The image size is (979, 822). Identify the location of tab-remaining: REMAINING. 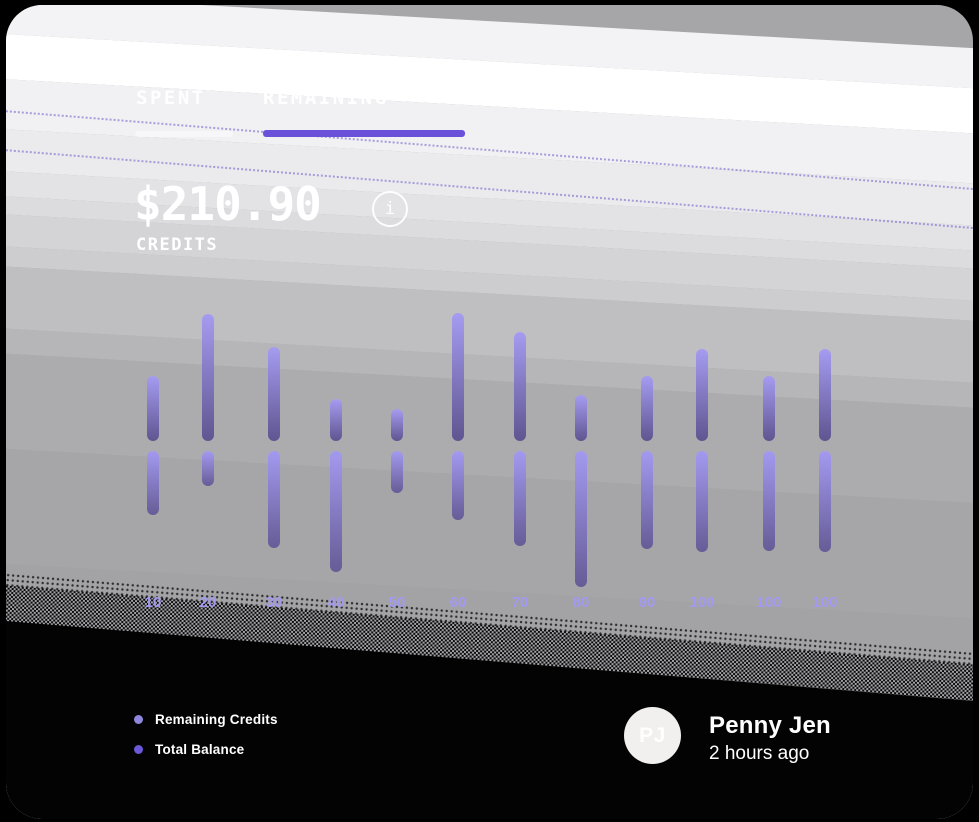
(326, 98).